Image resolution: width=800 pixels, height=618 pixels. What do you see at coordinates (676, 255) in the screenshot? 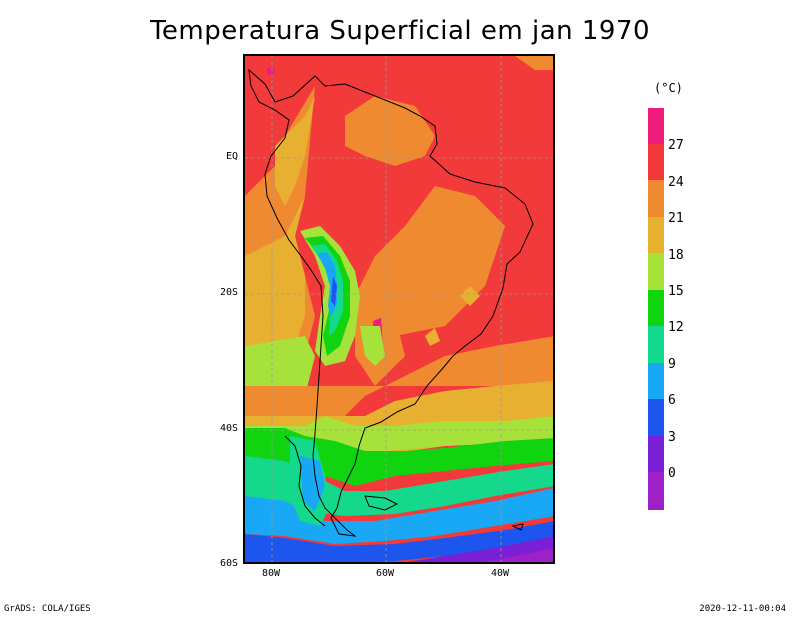
I see `colorbar-tick-label: 18` at bounding box center [676, 255].